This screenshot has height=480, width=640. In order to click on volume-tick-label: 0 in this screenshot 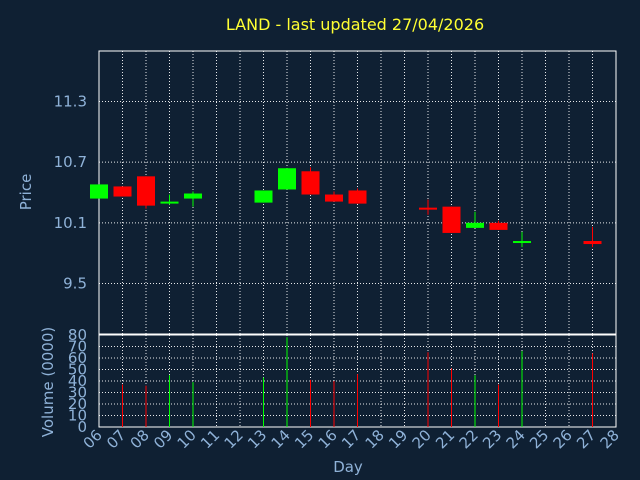, I will do `click(82, 427)`.